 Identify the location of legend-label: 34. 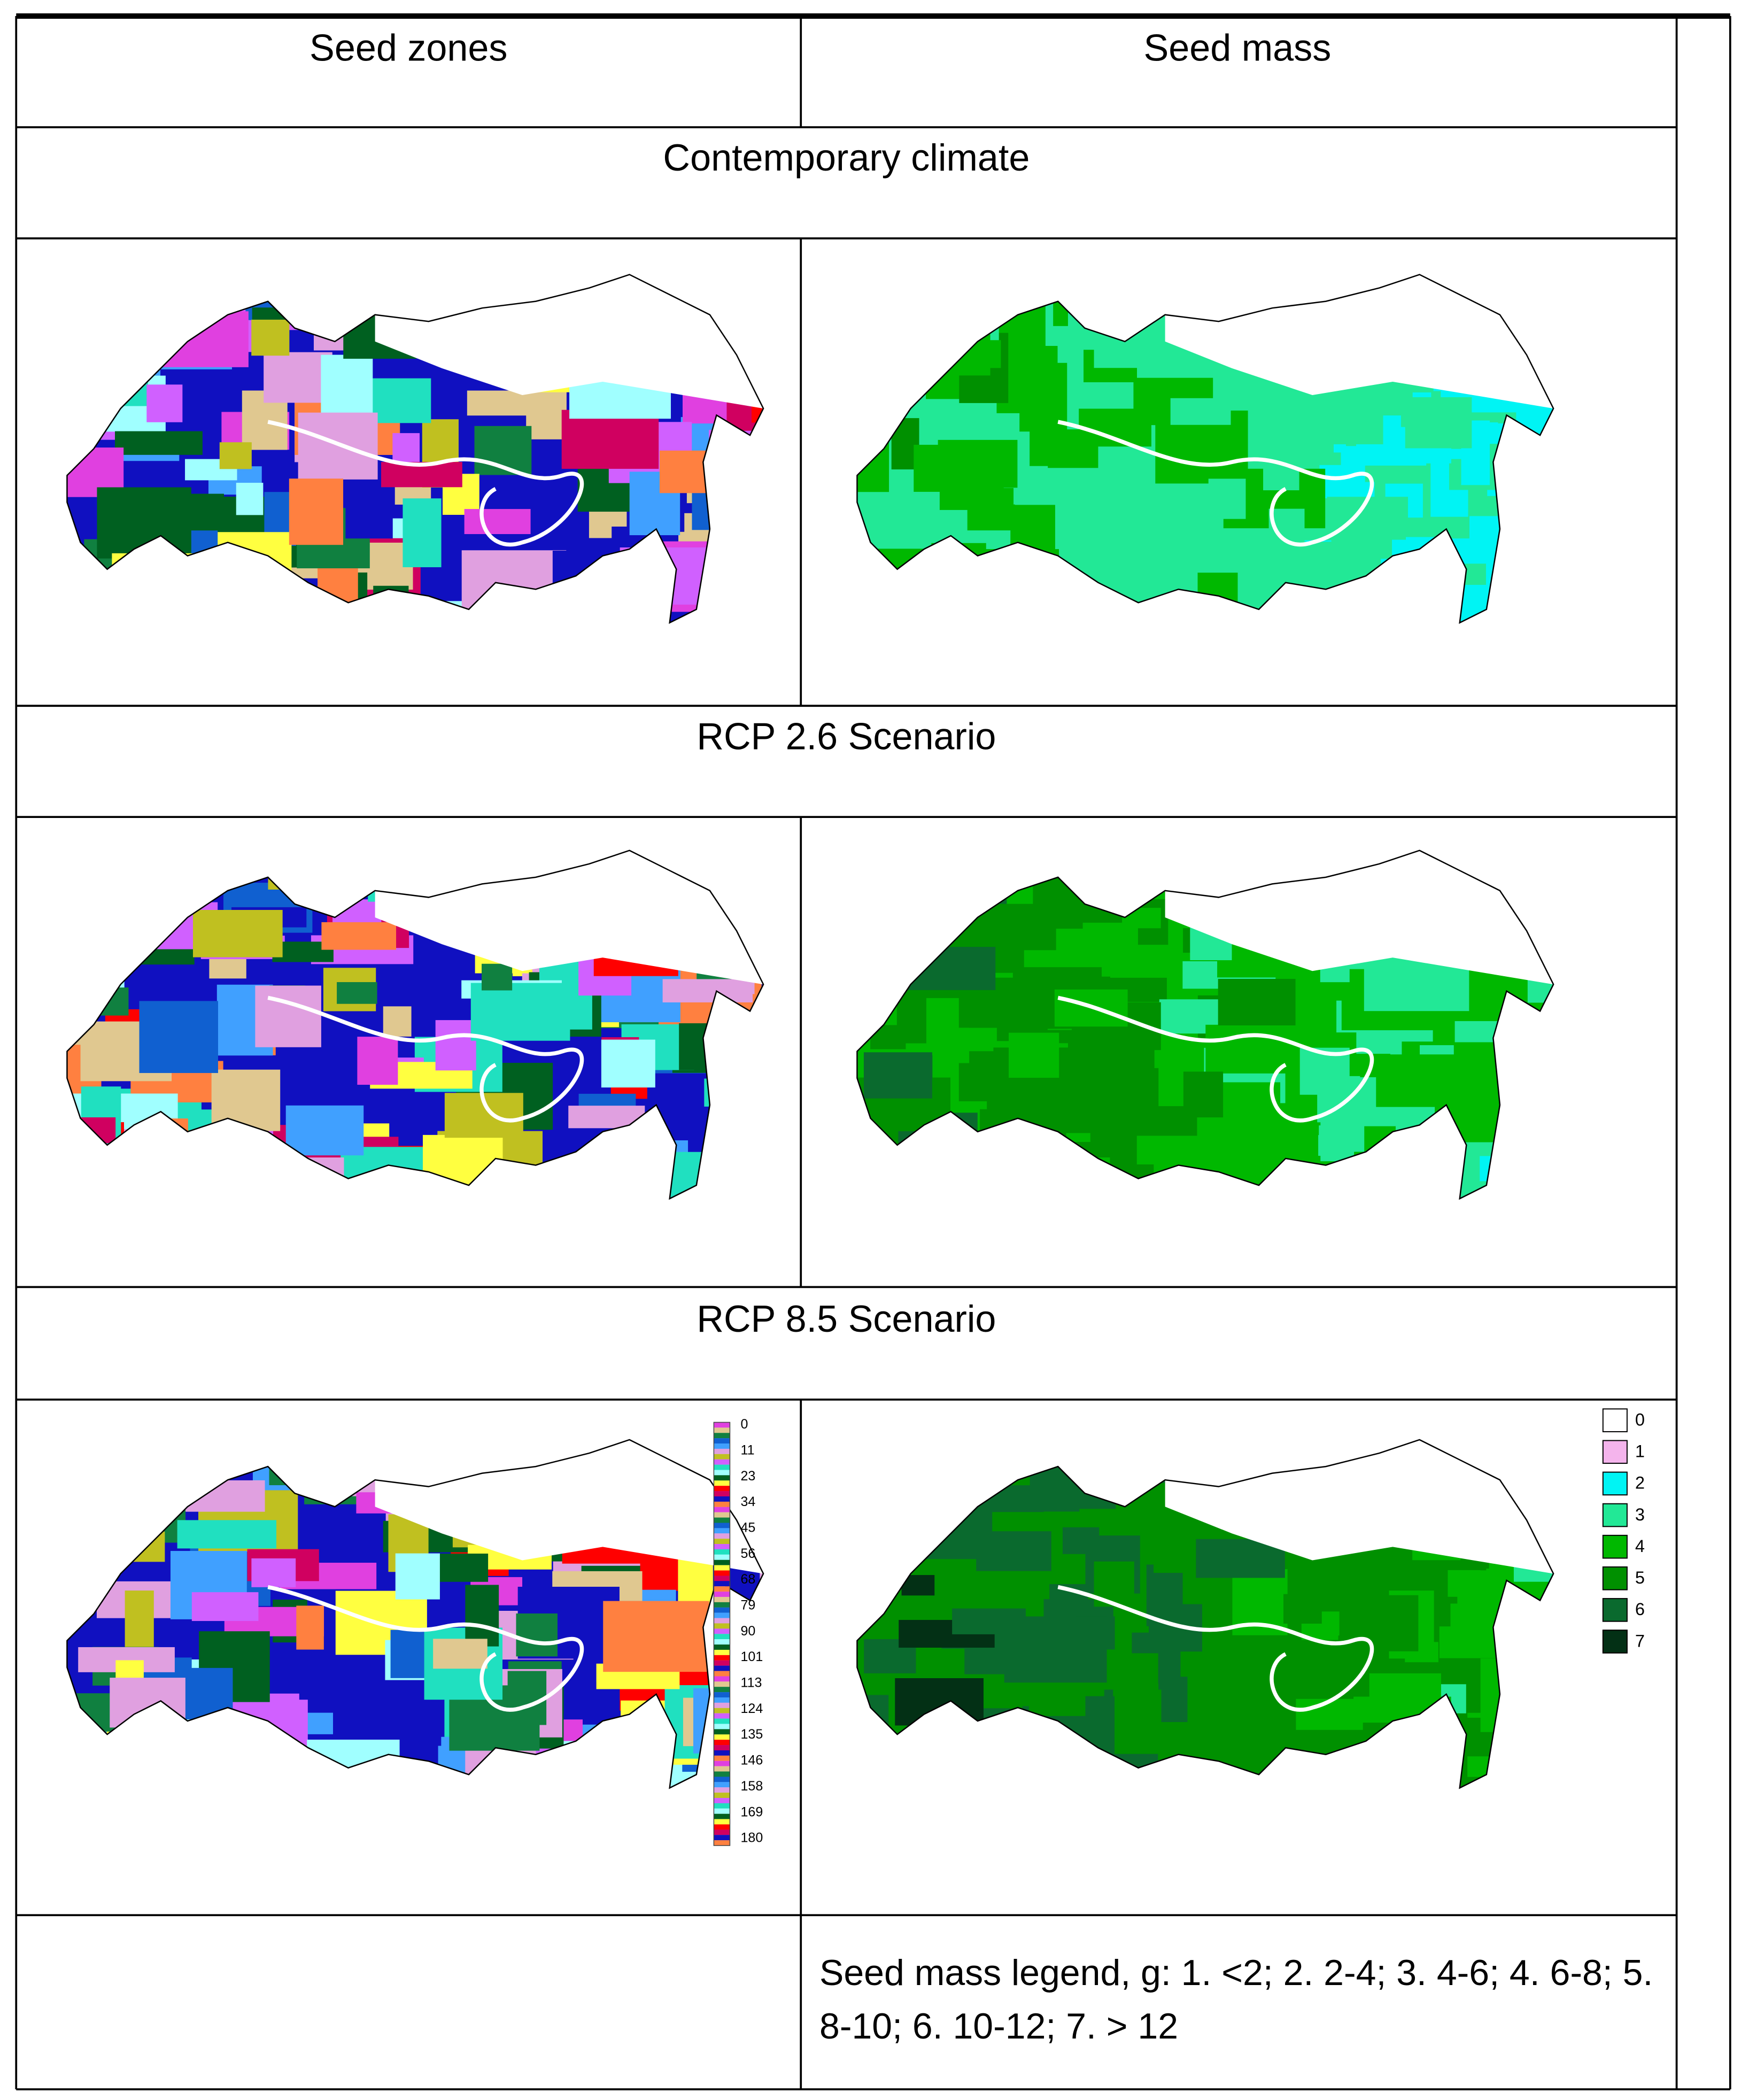
(749, 1501).